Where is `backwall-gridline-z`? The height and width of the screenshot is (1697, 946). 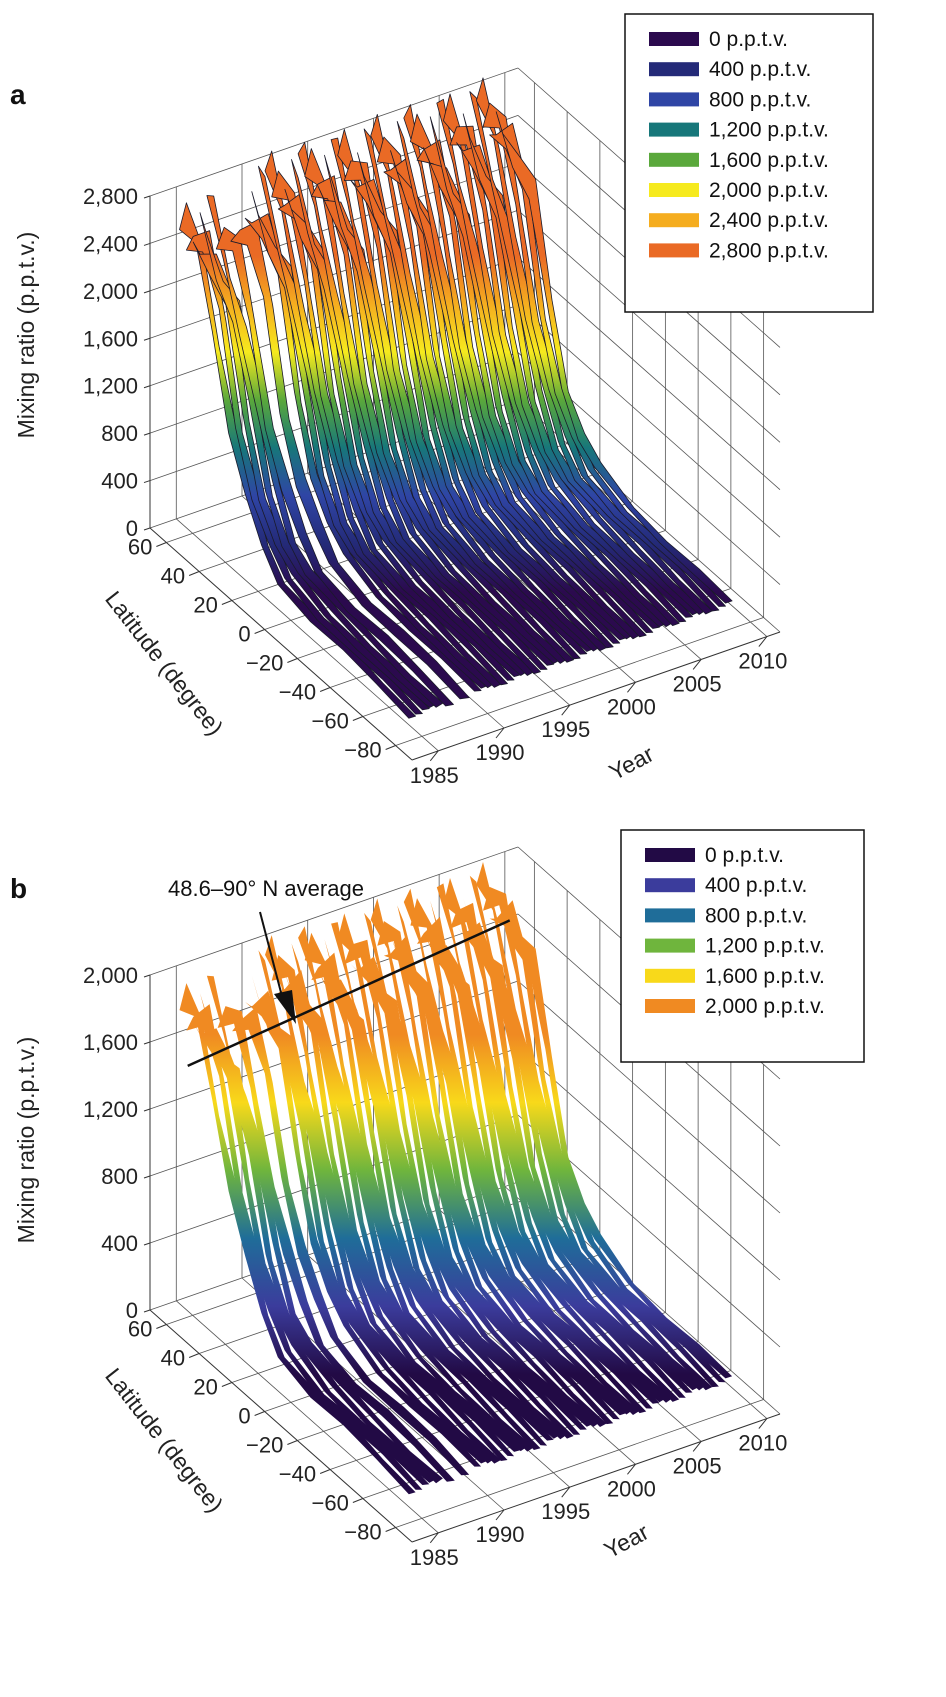 backwall-gridline-z is located at coordinates (334, 911).